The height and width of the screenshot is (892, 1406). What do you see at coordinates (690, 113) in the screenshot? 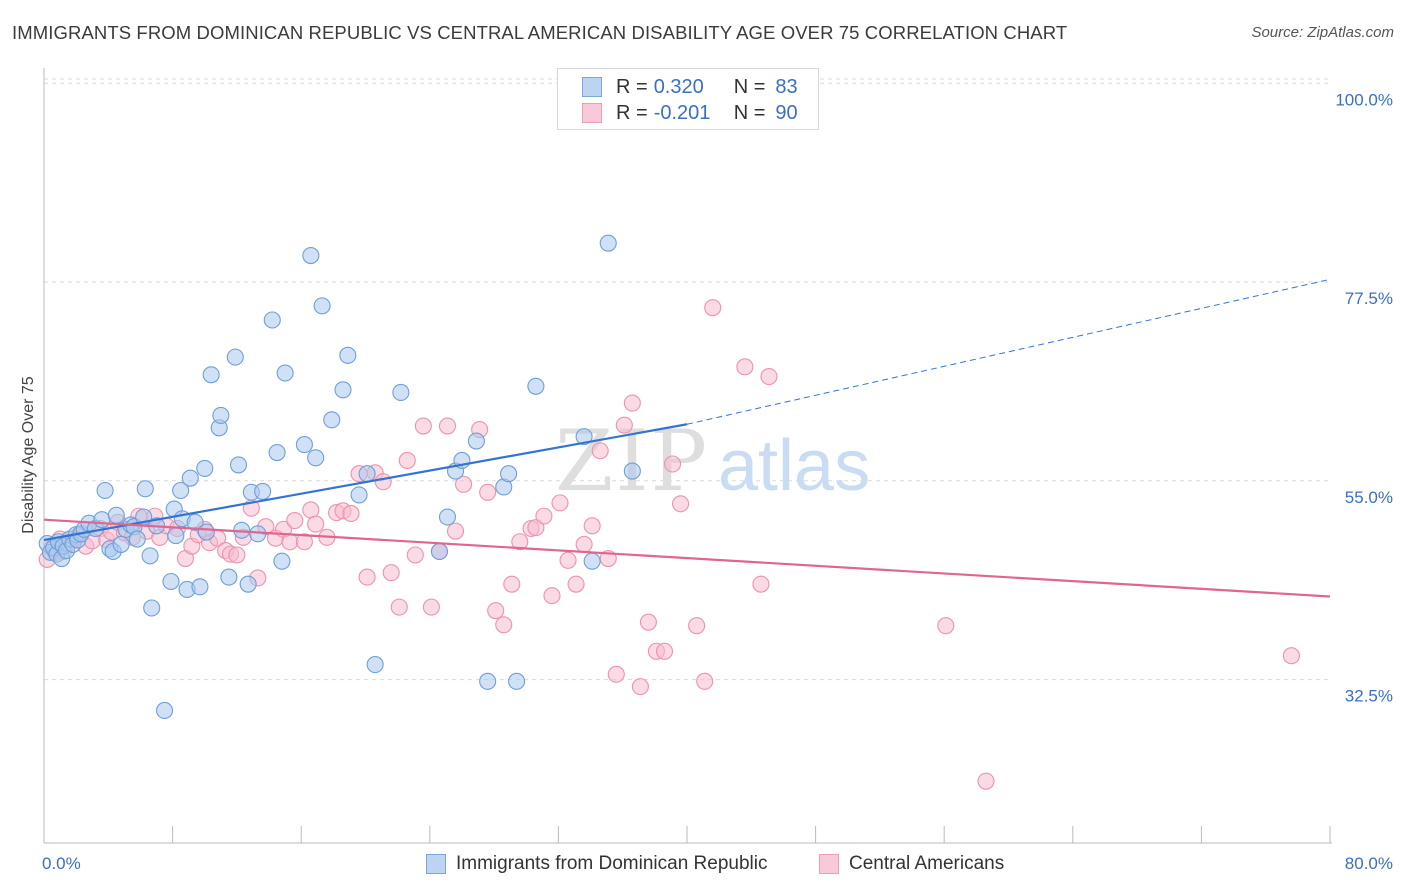
I see `stats-legend-row-pink: R = -0.201 N = 90` at bounding box center [690, 113].